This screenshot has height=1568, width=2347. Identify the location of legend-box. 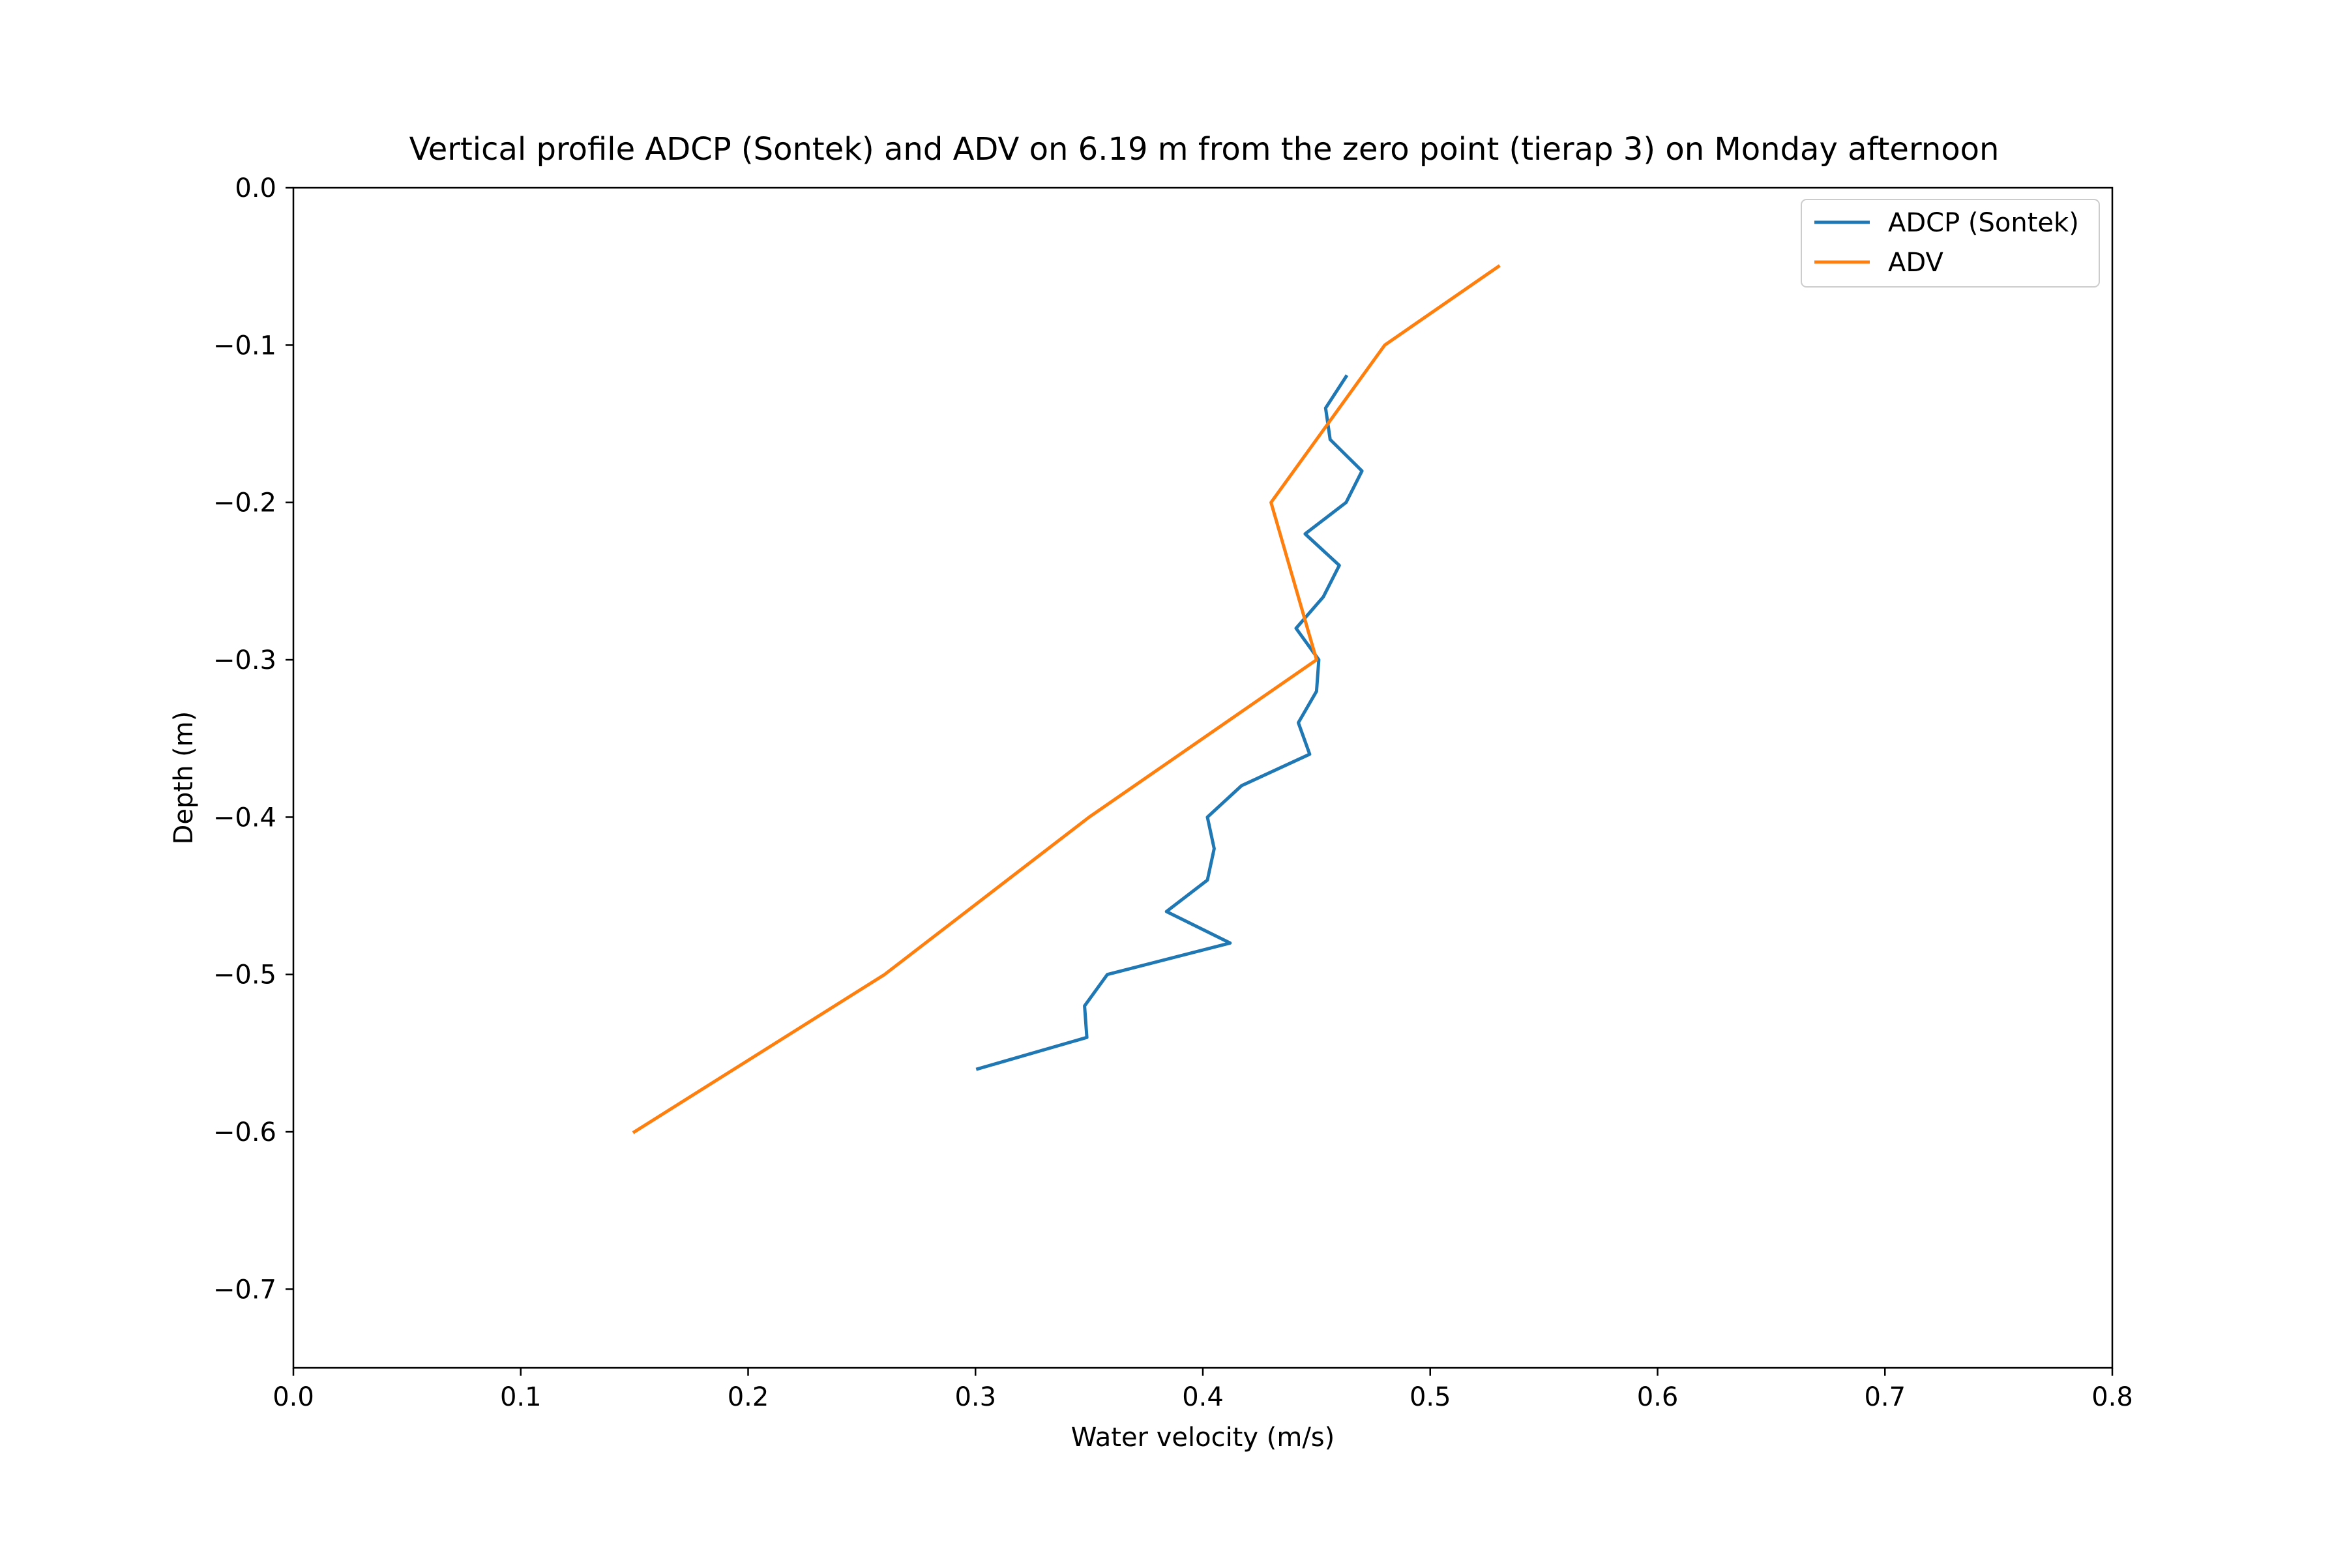
(1950, 244).